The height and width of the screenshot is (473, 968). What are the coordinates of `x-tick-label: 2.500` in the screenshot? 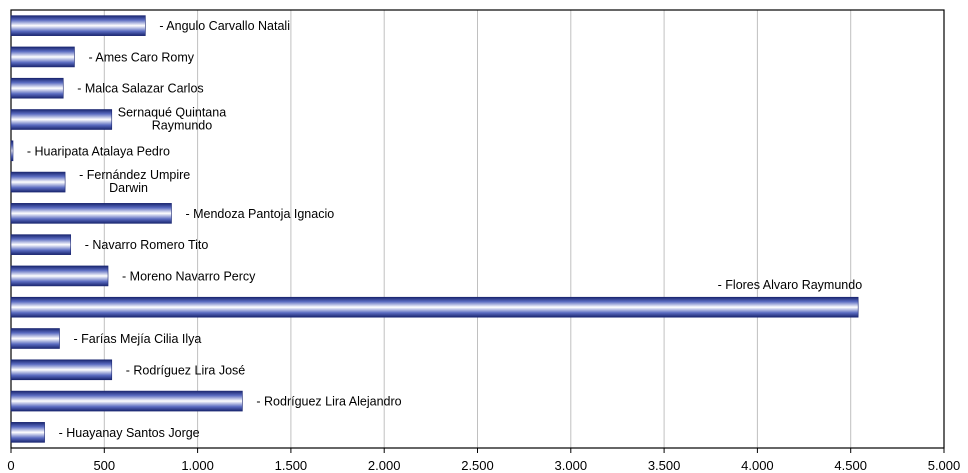 It's located at (477, 465).